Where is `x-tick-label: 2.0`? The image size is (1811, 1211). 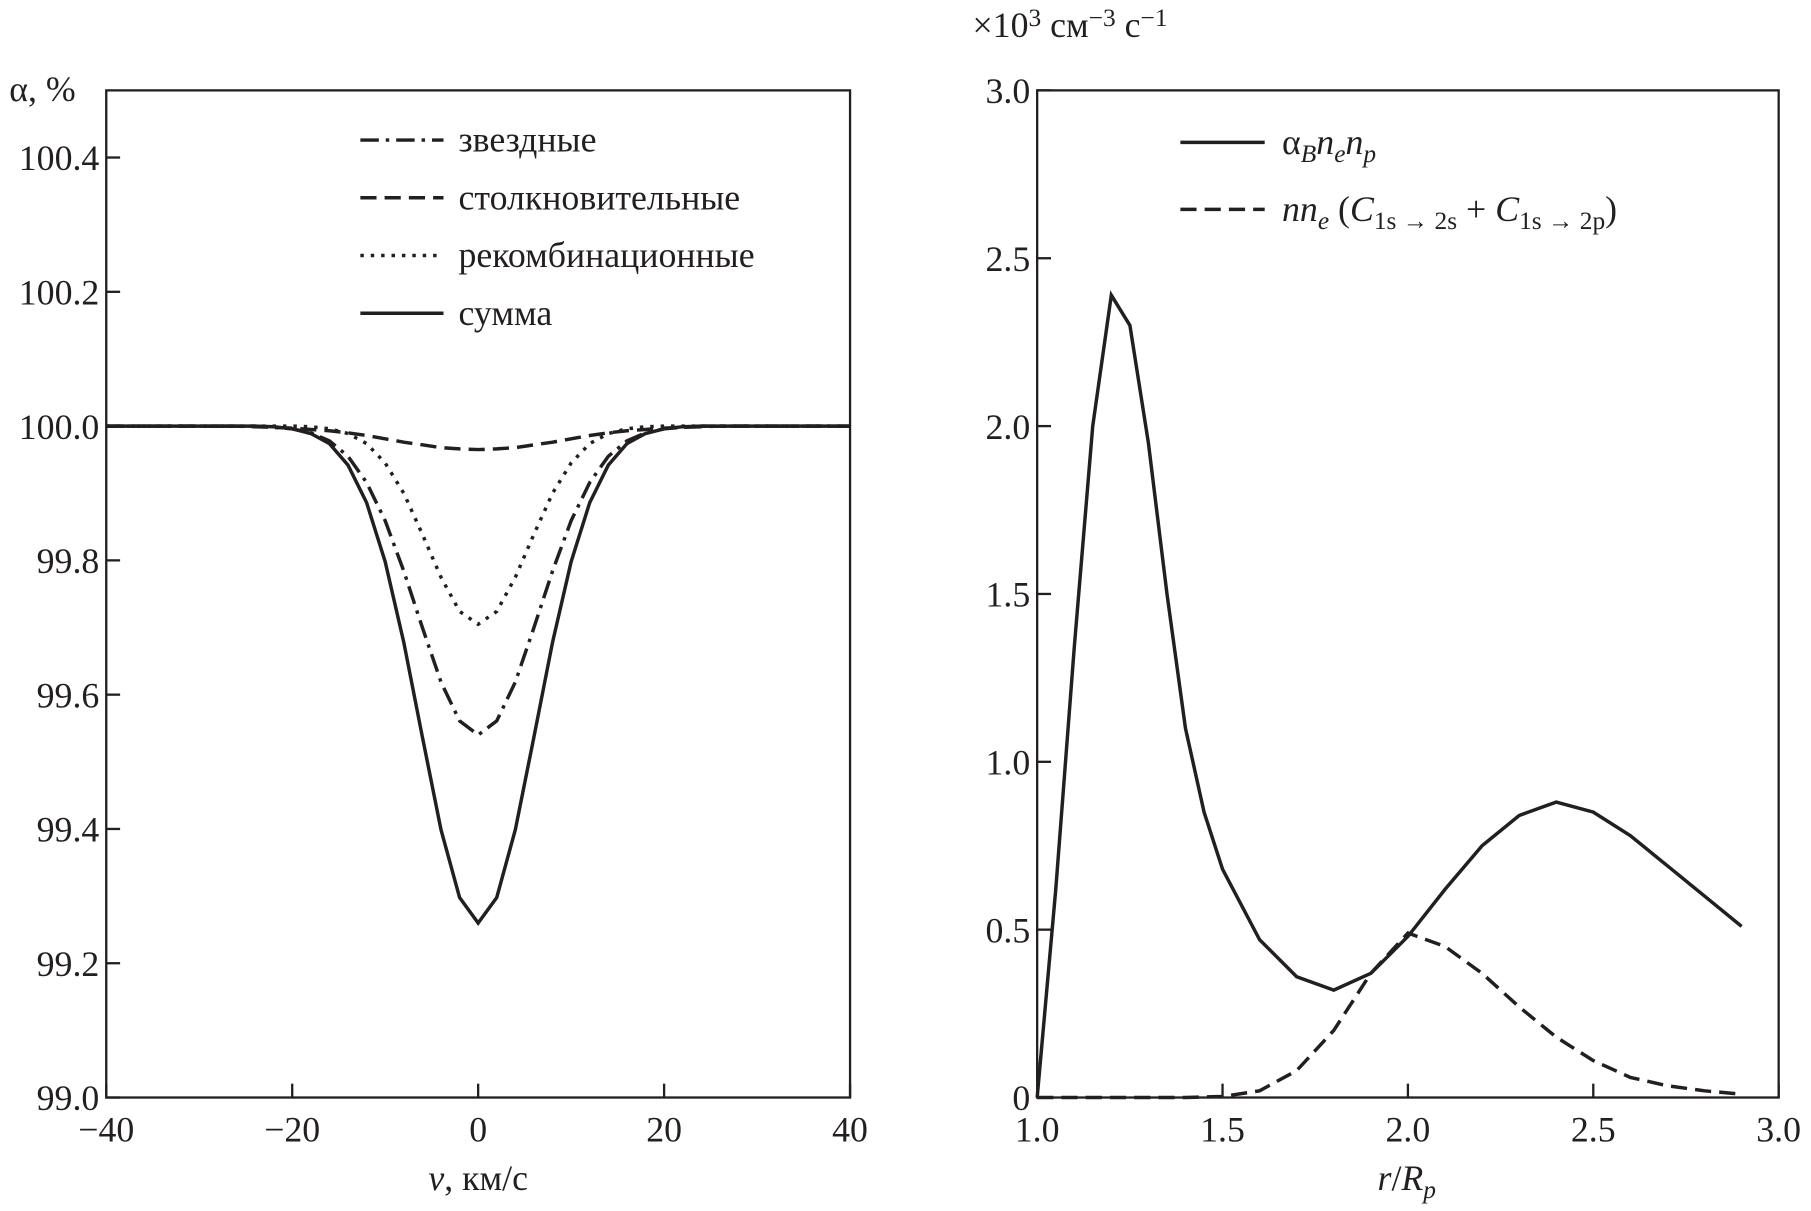 x-tick-label: 2.0 is located at coordinates (1408, 1129).